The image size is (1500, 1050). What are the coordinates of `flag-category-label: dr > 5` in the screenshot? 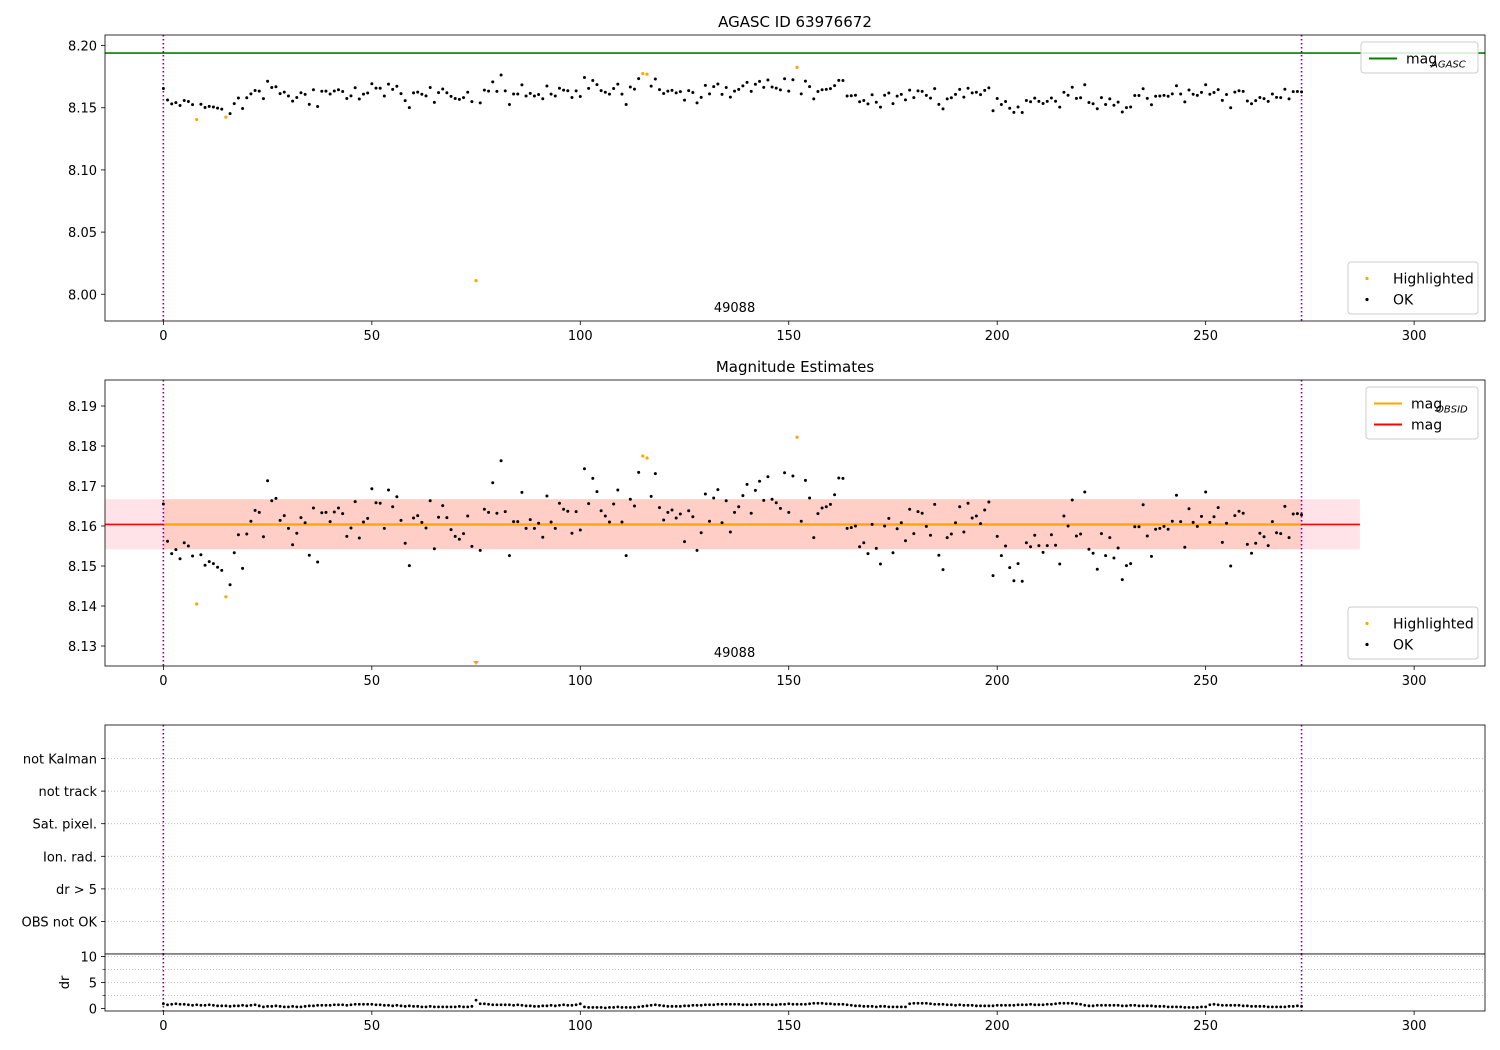 It's located at (76, 890).